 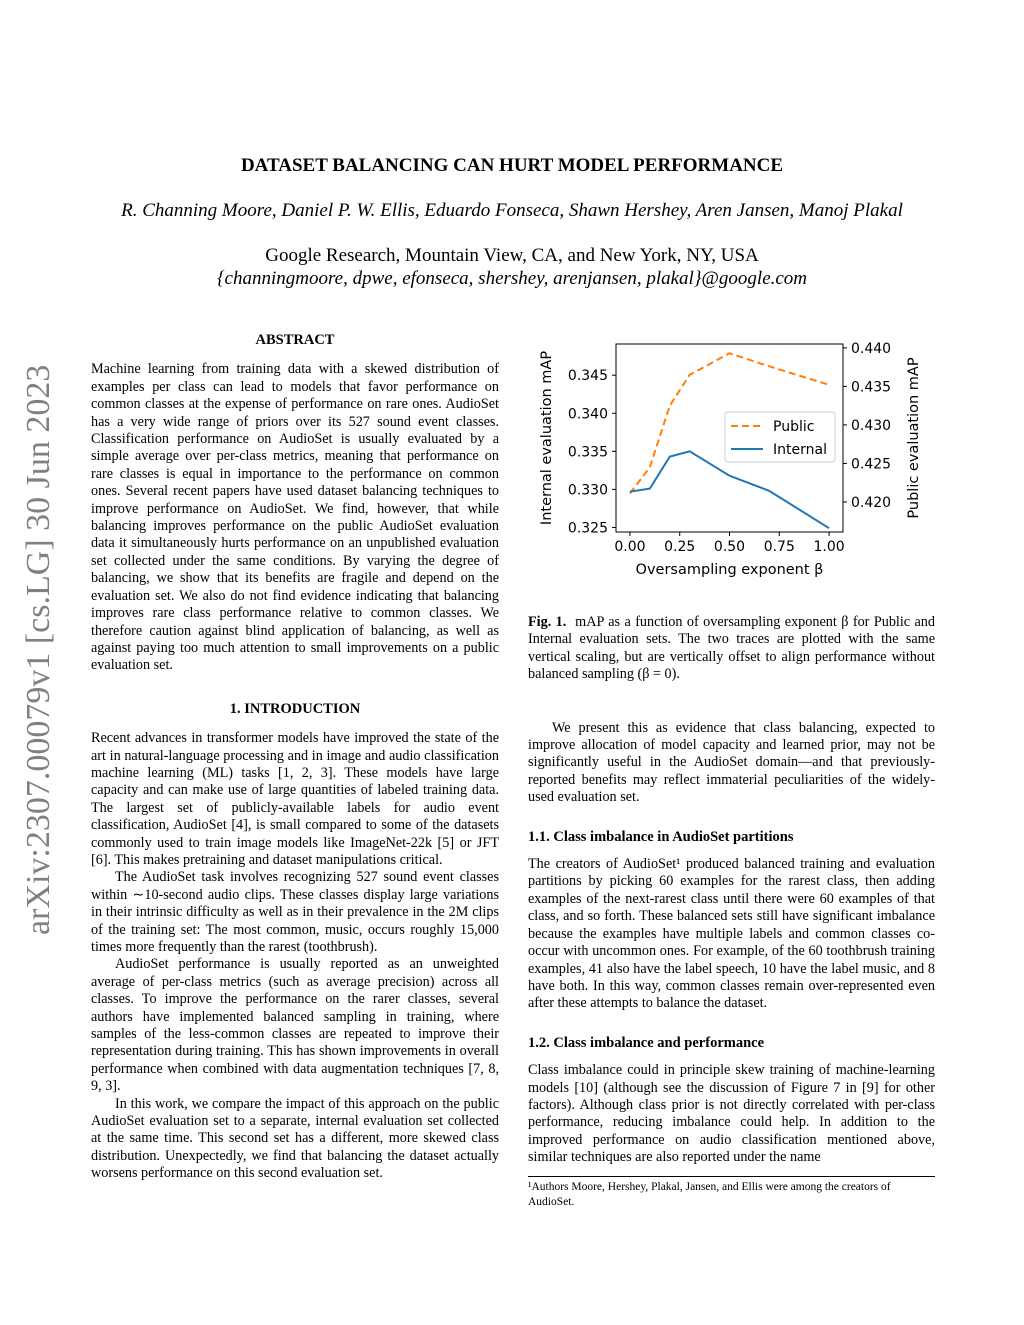 What do you see at coordinates (871, 349) in the screenshot?
I see `y-right-tick-label: 0.440` at bounding box center [871, 349].